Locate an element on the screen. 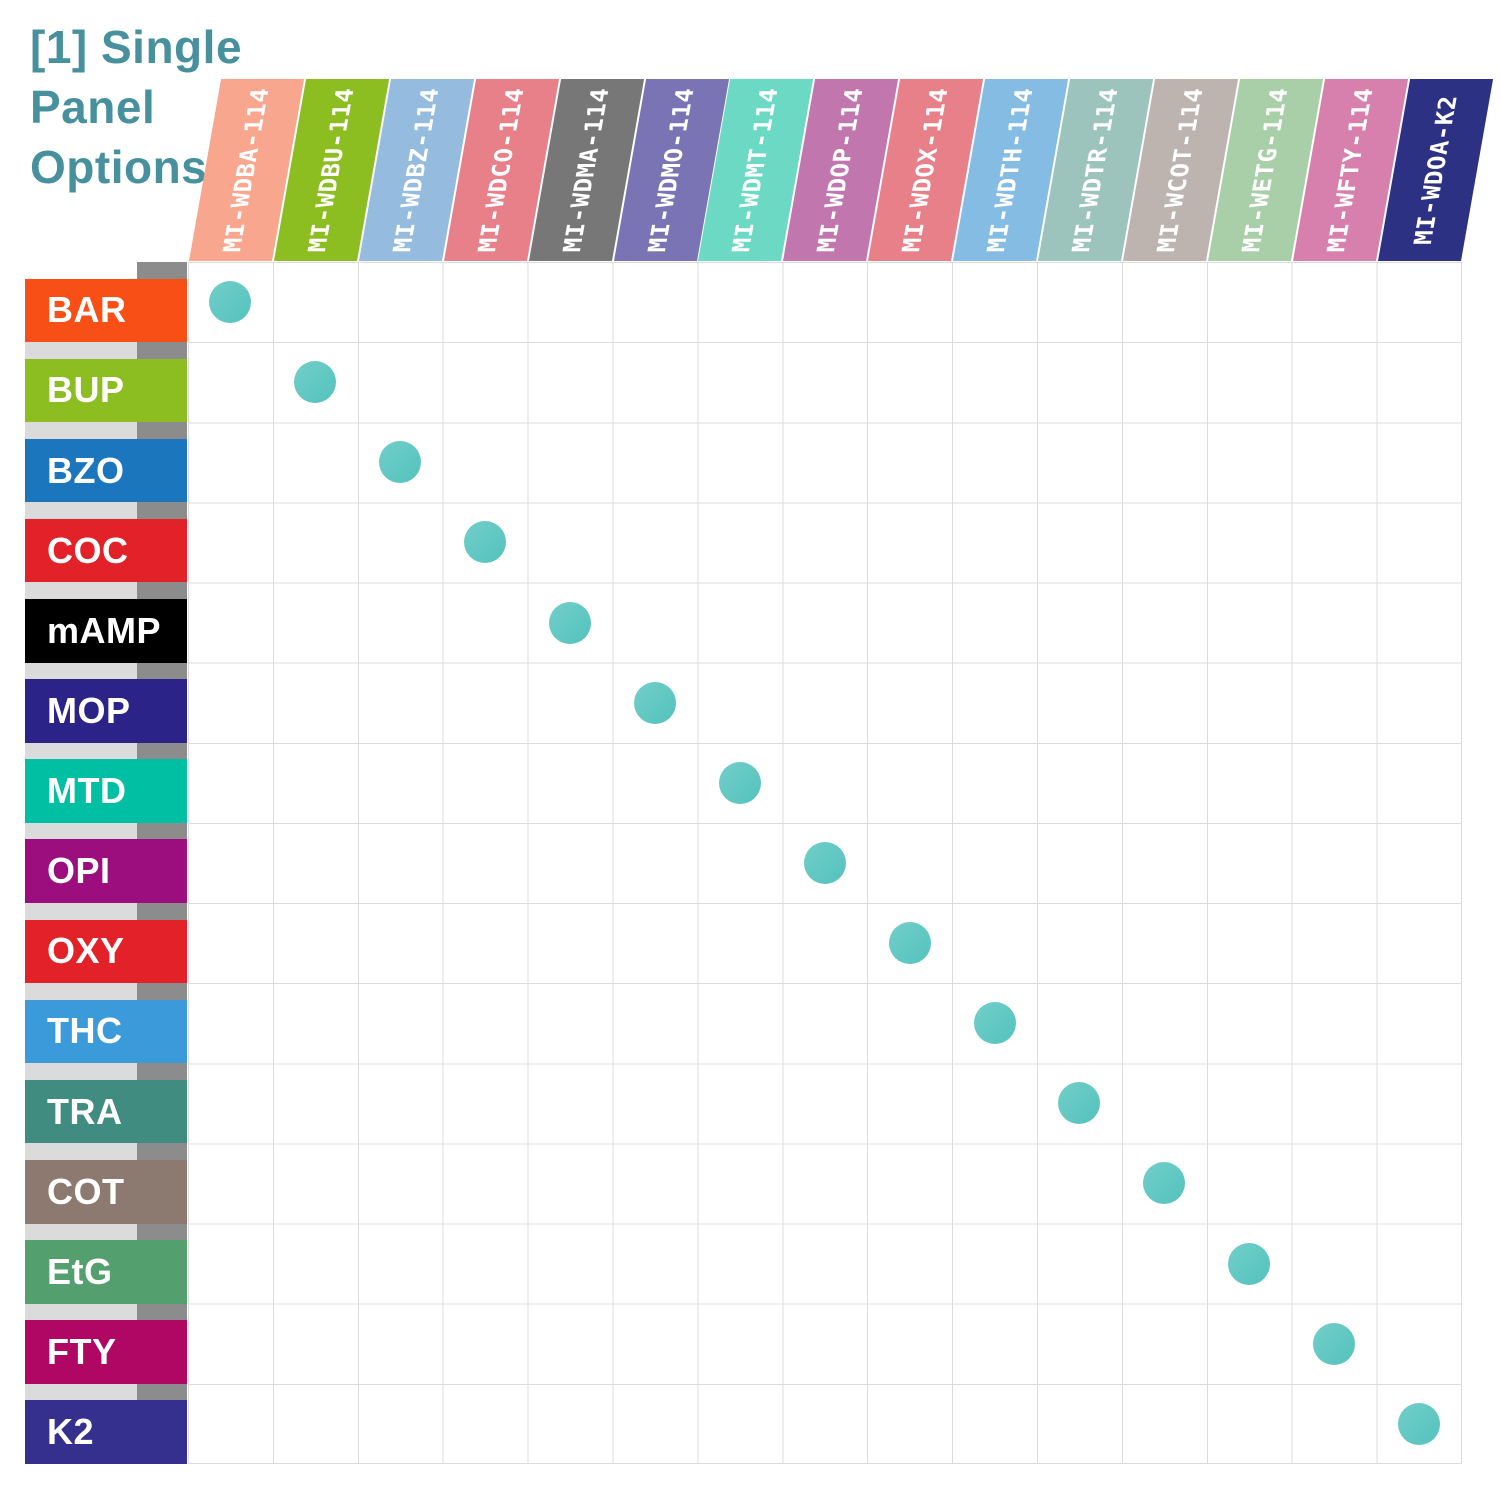  row-label: BZO is located at coordinates (106, 470).